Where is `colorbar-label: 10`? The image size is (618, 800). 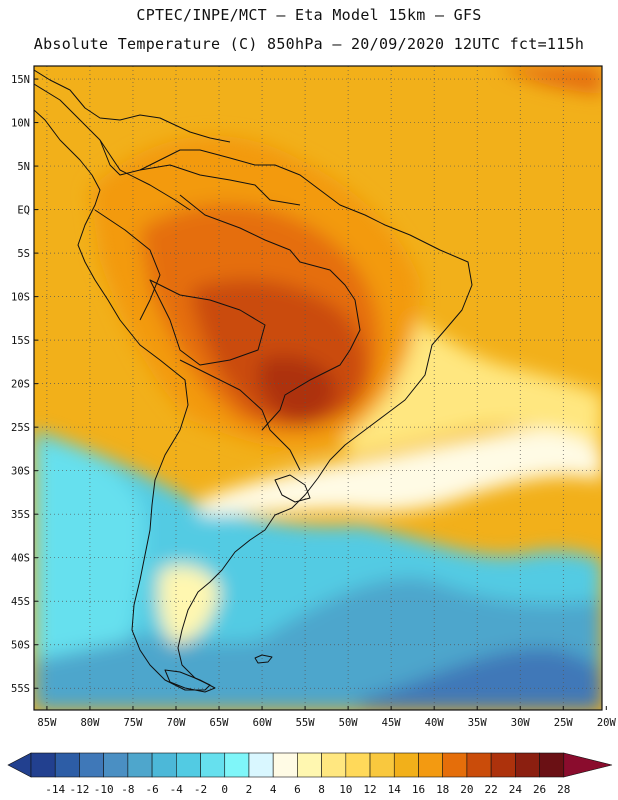 colorbar-label: 10 is located at coordinates (345, 789).